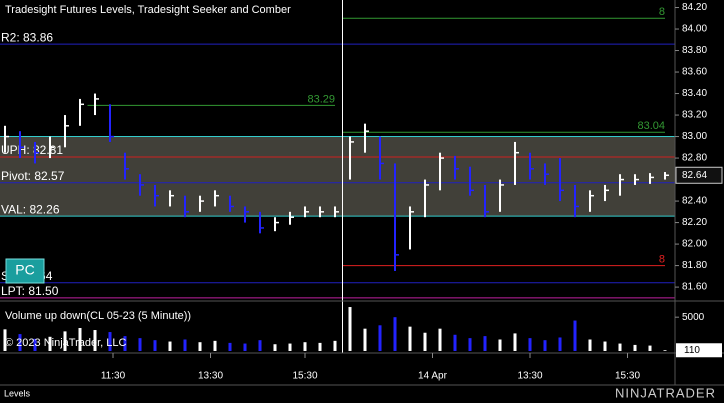 The height and width of the screenshot is (403, 724). Describe the element at coordinates (113, 376) in the screenshot. I see `x-tick-label: 11:30` at that location.